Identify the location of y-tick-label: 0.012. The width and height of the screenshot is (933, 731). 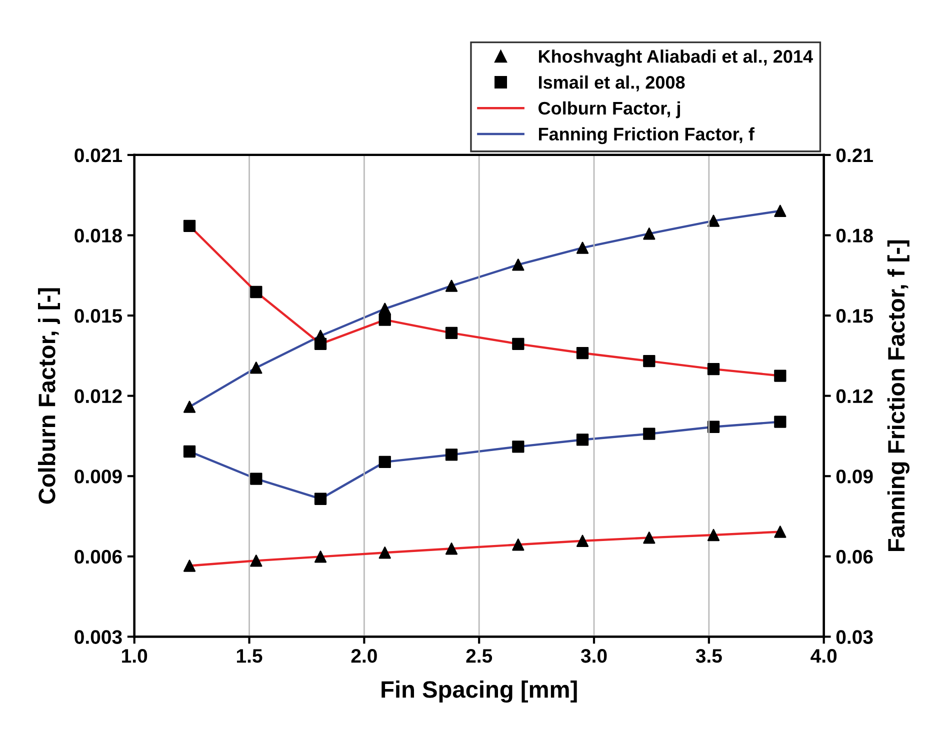
(98, 396).